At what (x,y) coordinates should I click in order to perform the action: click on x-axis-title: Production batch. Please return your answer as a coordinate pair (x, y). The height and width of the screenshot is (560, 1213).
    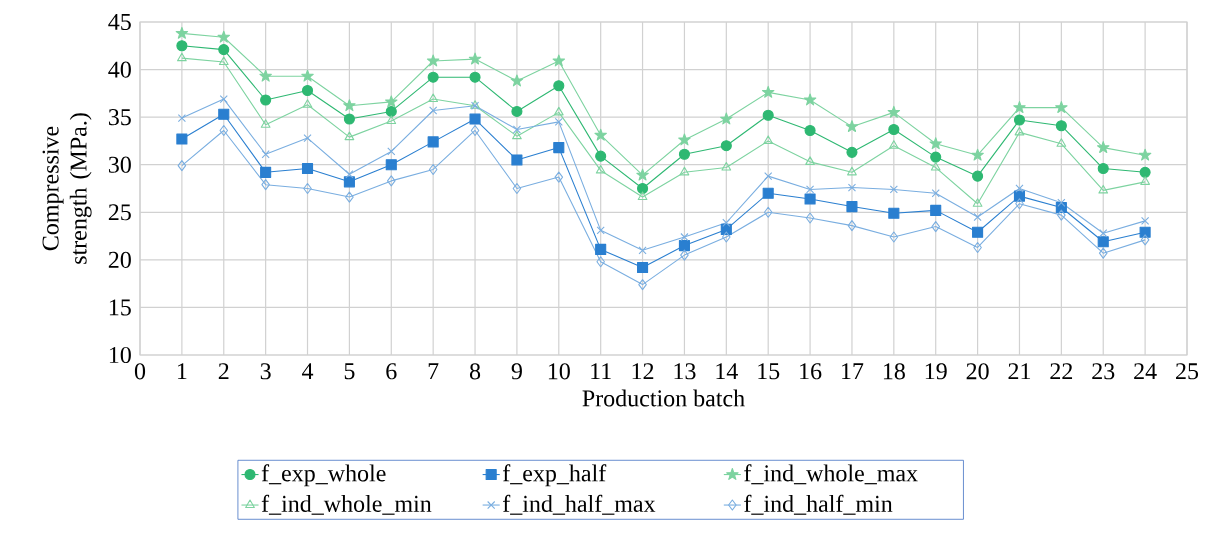
    Looking at the image, I should click on (663, 398).